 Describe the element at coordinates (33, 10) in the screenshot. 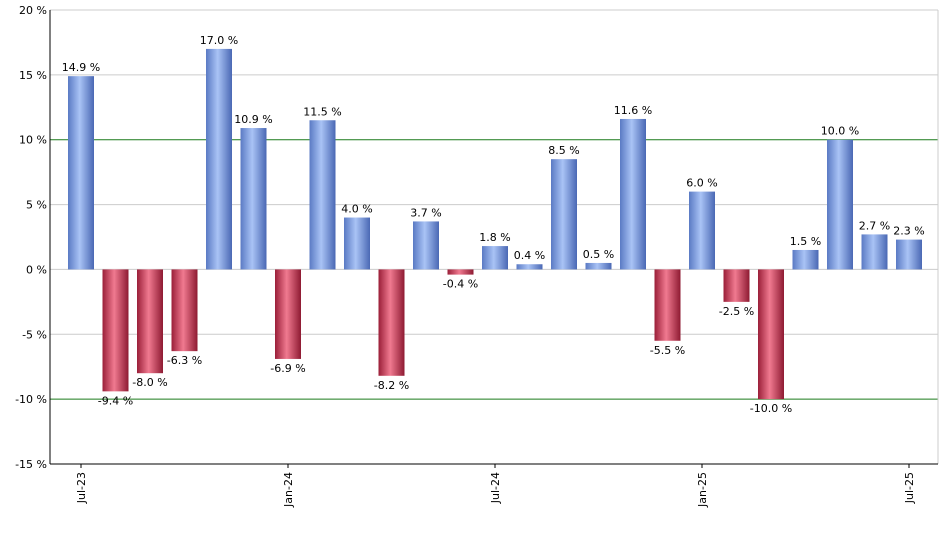

I see `y-tick-label: 20 %` at that location.